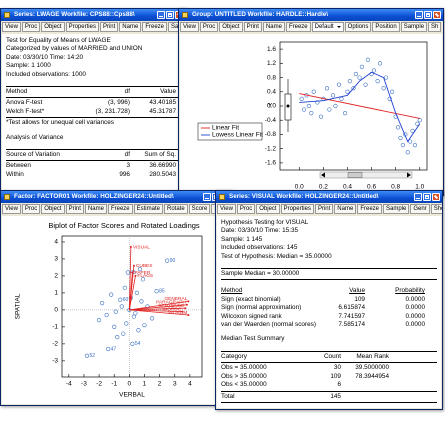 This screenshot has width=445, height=427. What do you see at coordinates (371, 187) in the screenshot?
I see `x-tick-label: 0.6` at bounding box center [371, 187].